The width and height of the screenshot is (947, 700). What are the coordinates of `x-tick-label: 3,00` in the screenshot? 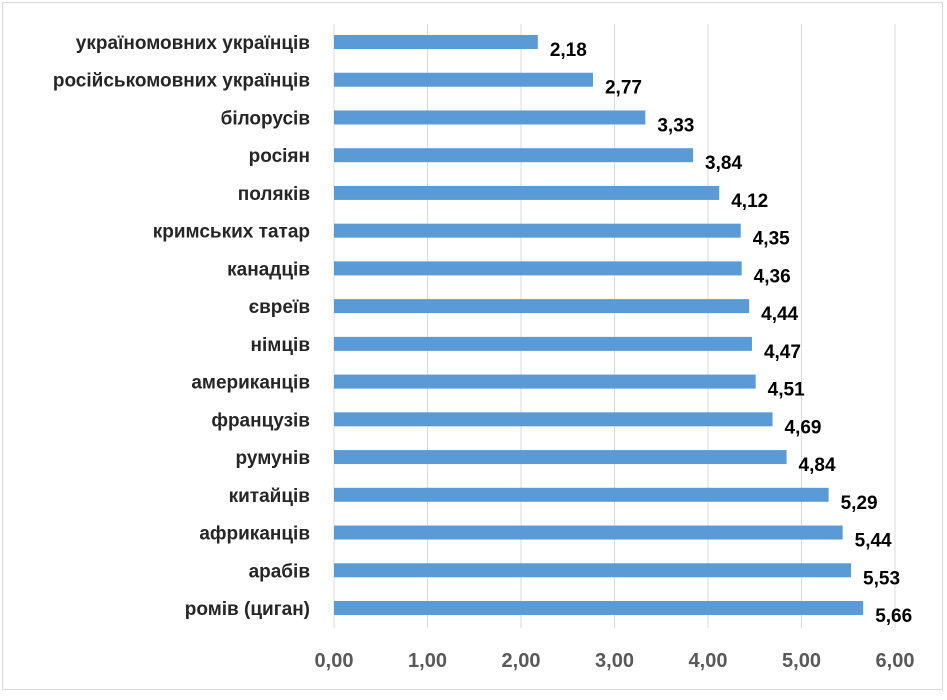 It's located at (614, 661).